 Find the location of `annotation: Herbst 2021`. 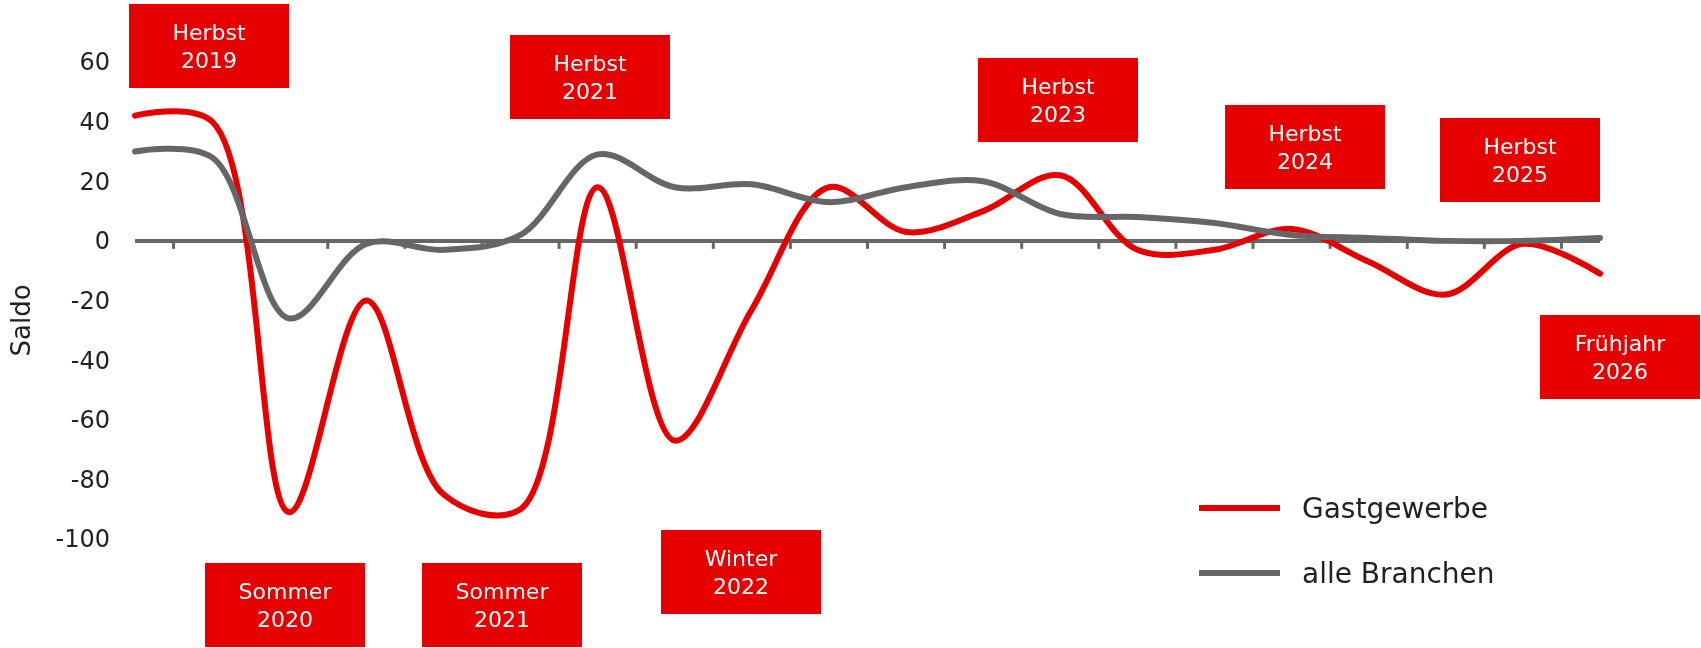

annotation: Herbst 2021 is located at coordinates (590, 77).